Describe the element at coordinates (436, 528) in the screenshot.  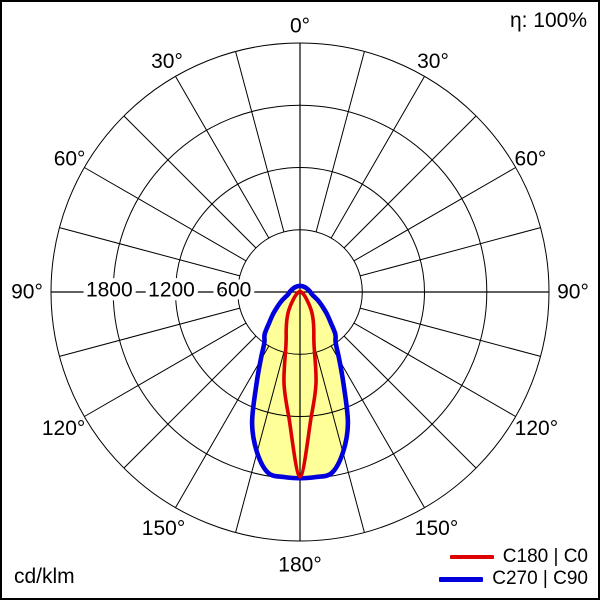
I see `angle-label-150-right: 150°` at that location.